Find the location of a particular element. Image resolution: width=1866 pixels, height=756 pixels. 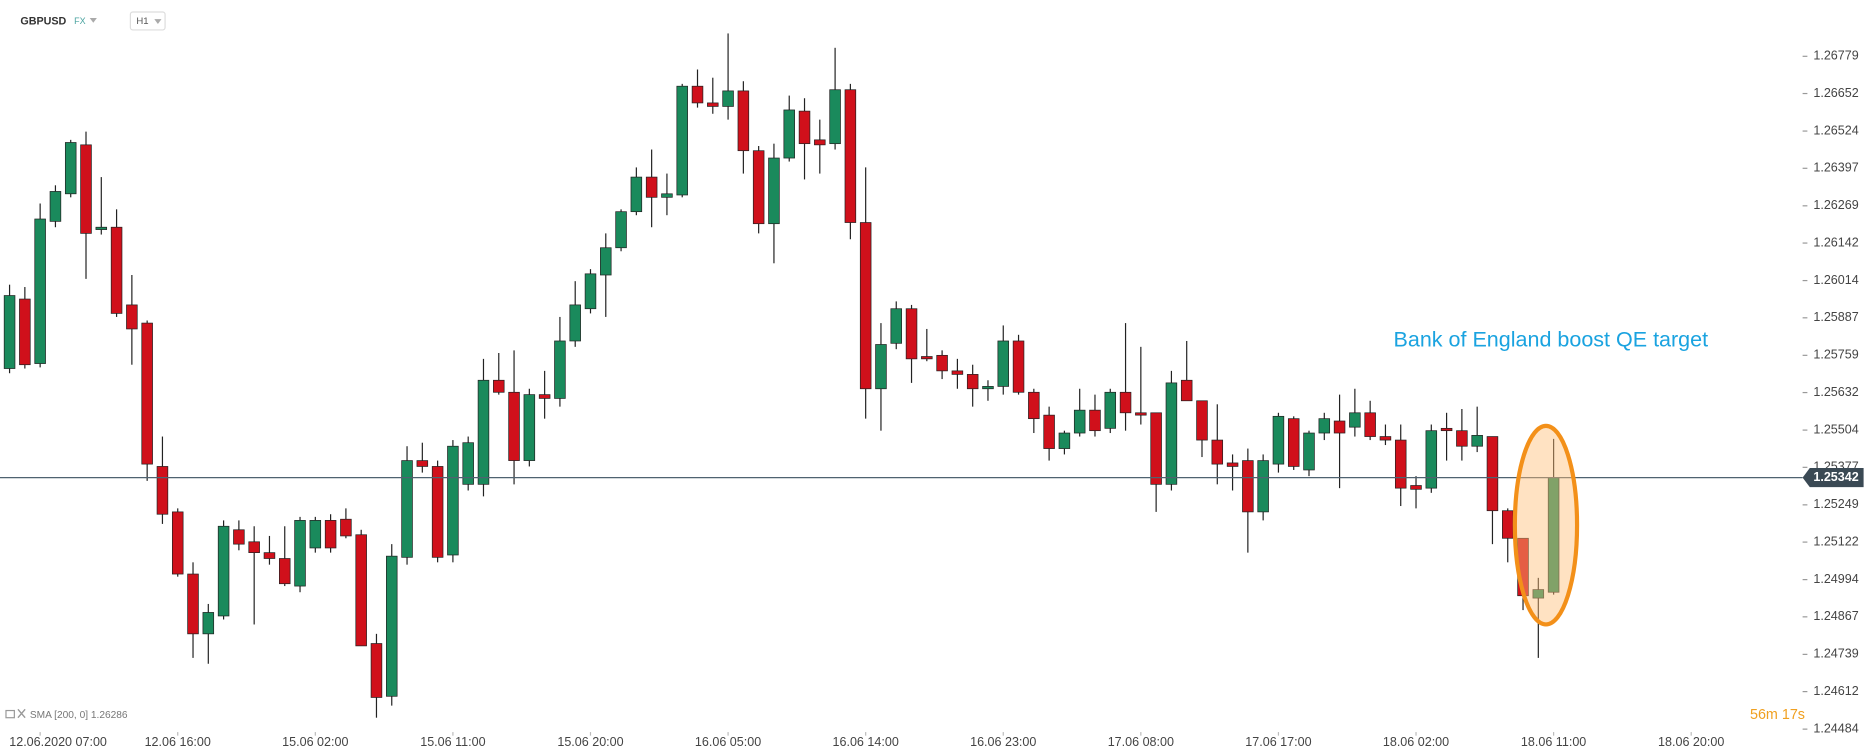

y-tick-label: 1.25887 is located at coordinates (1835, 317).